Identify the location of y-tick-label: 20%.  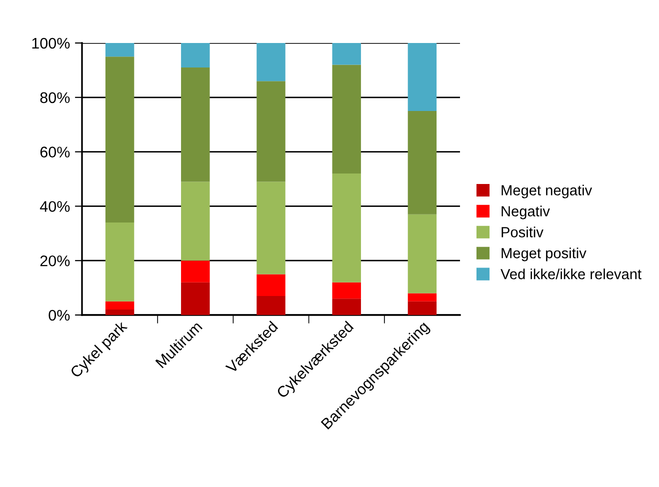
(55, 260).